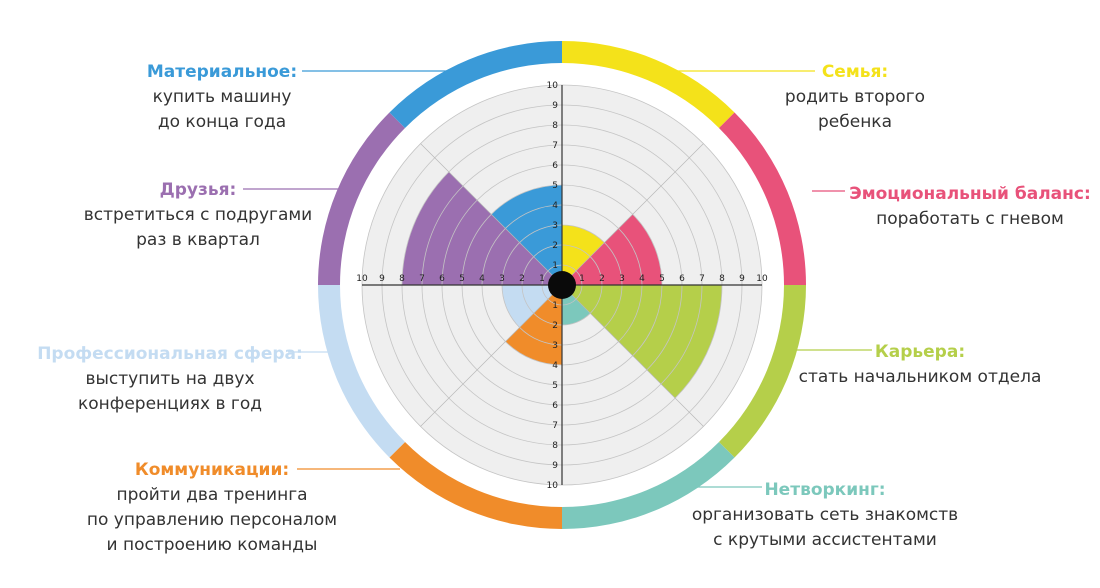 The height and width of the screenshot is (588, 1100). Describe the element at coordinates (970, 194) in the screenshot. I see `label-emotional-title: Эмоциональный баланс:` at that location.